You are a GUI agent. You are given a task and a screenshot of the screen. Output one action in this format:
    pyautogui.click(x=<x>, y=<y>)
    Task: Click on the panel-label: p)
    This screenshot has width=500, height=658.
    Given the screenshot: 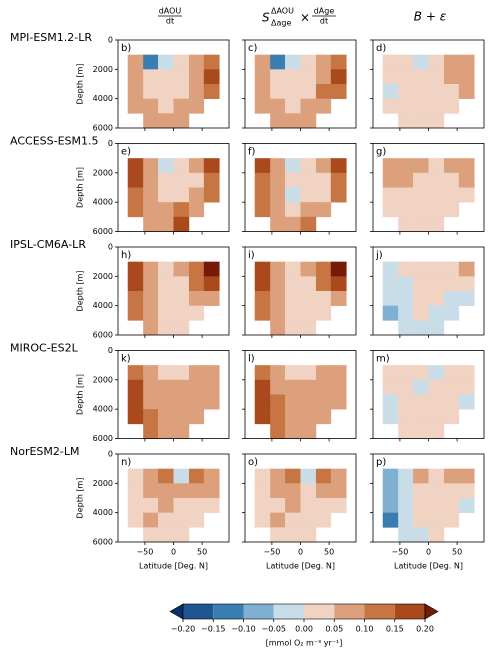 What is the action you would take?
    pyautogui.click(x=381, y=462)
    